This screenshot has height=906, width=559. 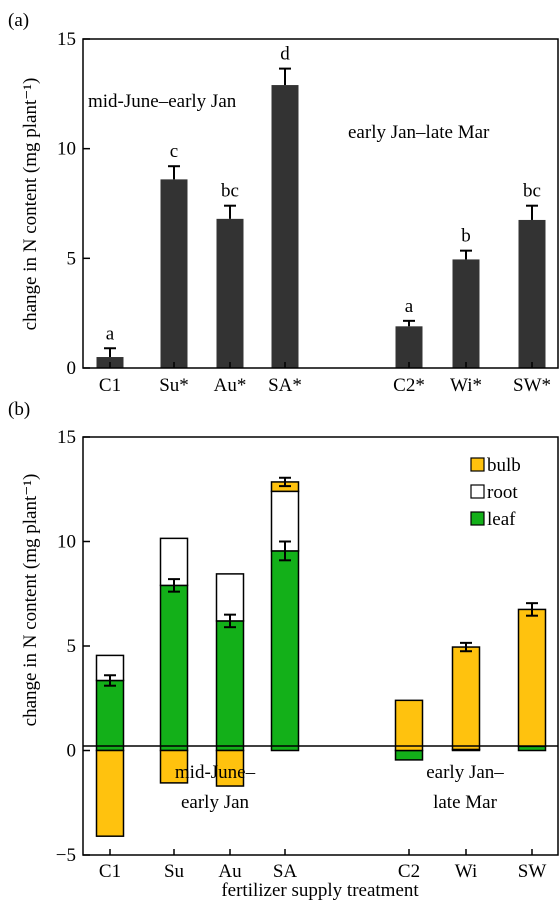 What do you see at coordinates (174, 172) in the screenshot?
I see `error-bar-a-su` at bounding box center [174, 172].